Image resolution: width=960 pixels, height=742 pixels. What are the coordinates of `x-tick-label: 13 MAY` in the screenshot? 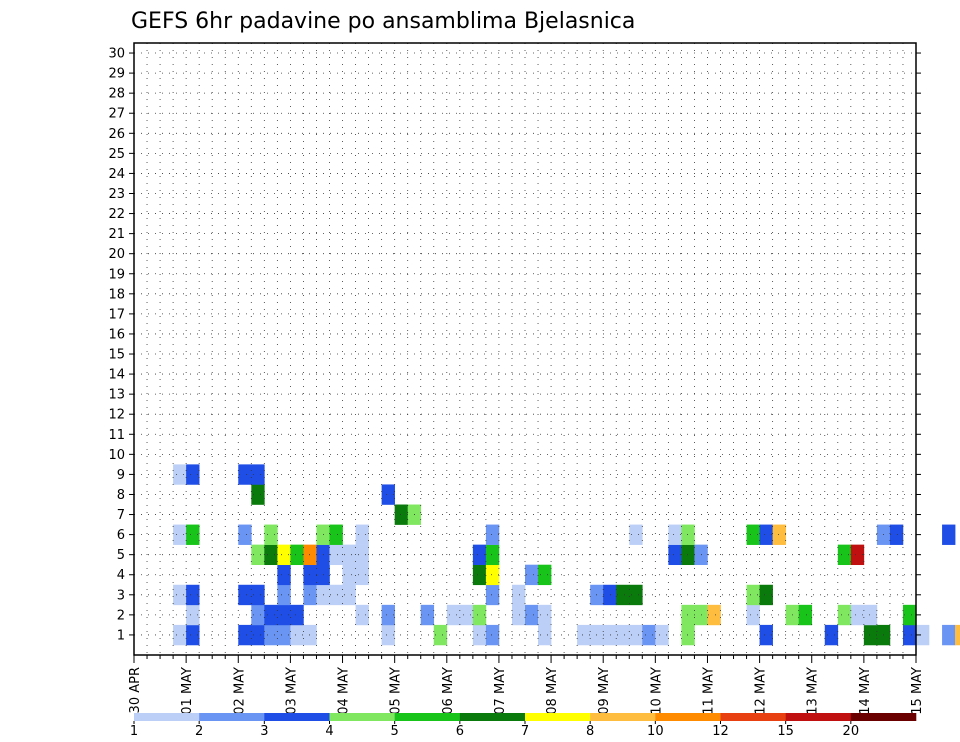 It's located at (813, 691).